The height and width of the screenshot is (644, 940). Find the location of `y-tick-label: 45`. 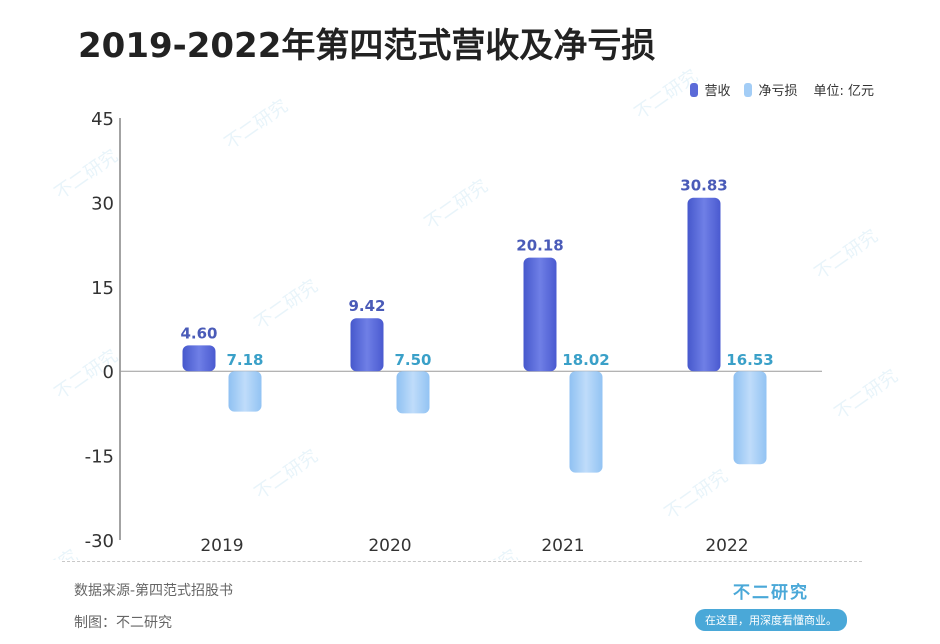

y-tick-label: 45 is located at coordinates (102, 119).